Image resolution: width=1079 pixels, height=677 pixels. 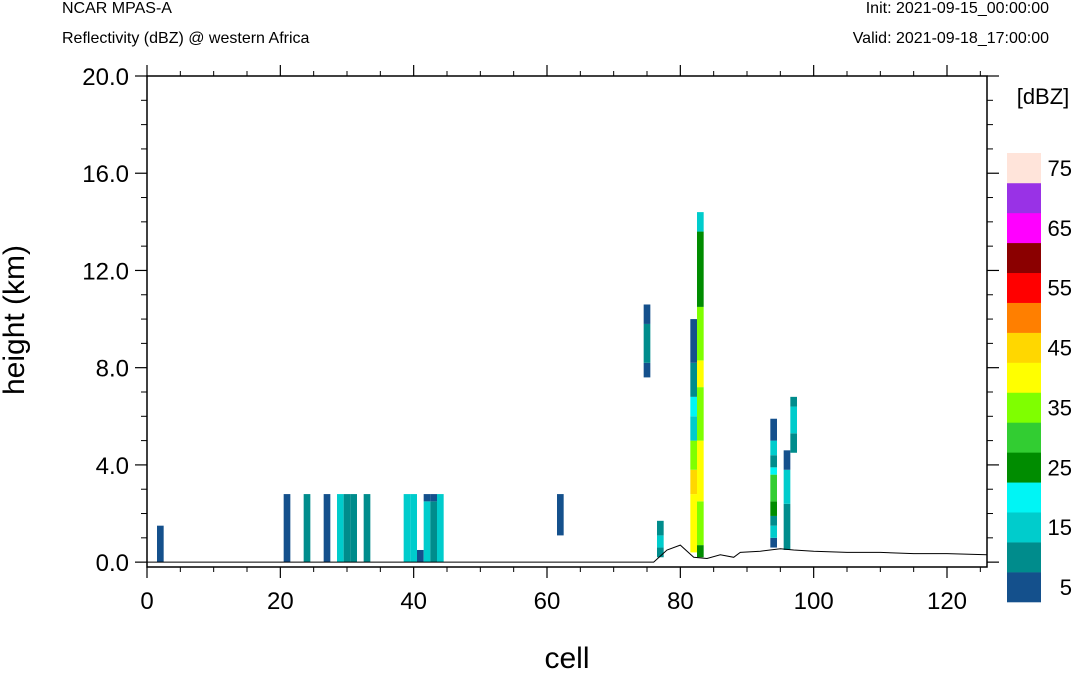 What do you see at coordinates (947, 601) in the screenshot?
I see `x-tick-label: 120` at bounding box center [947, 601].